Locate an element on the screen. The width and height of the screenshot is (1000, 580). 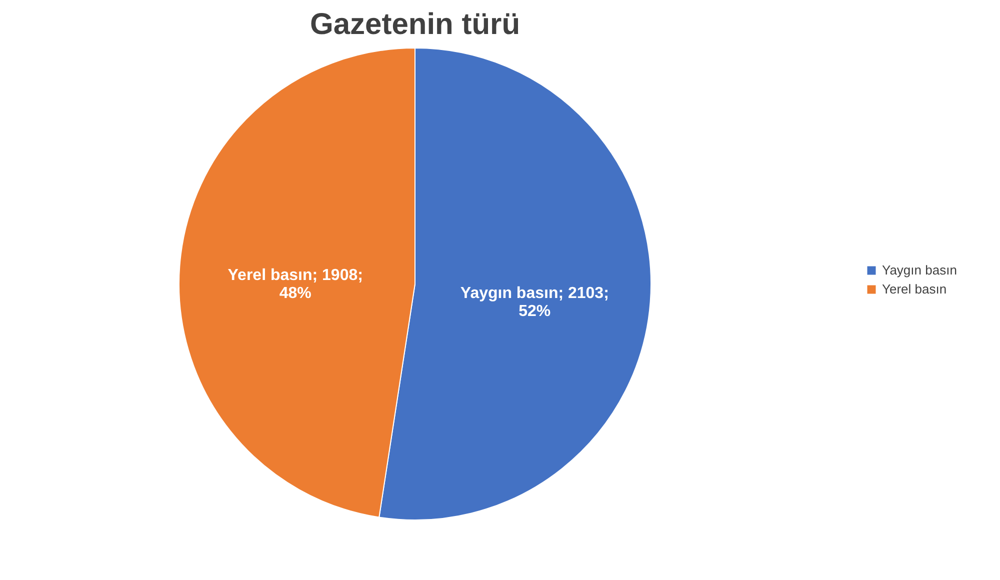
data-label: Yaygın basın; 2103; 52% is located at coordinates (534, 302).